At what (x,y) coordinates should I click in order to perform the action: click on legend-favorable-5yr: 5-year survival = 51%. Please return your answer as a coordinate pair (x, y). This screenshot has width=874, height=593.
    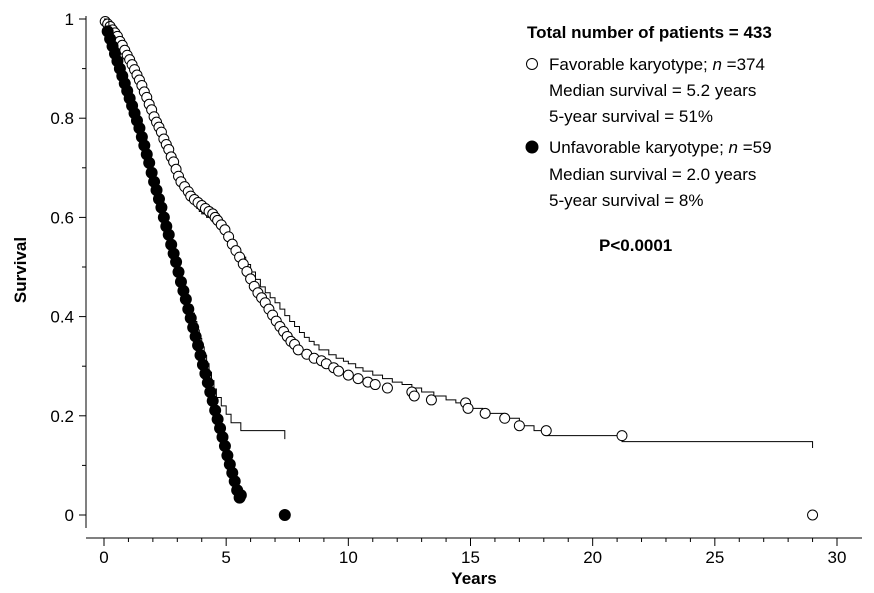
    Looking at the image, I should click on (631, 116).